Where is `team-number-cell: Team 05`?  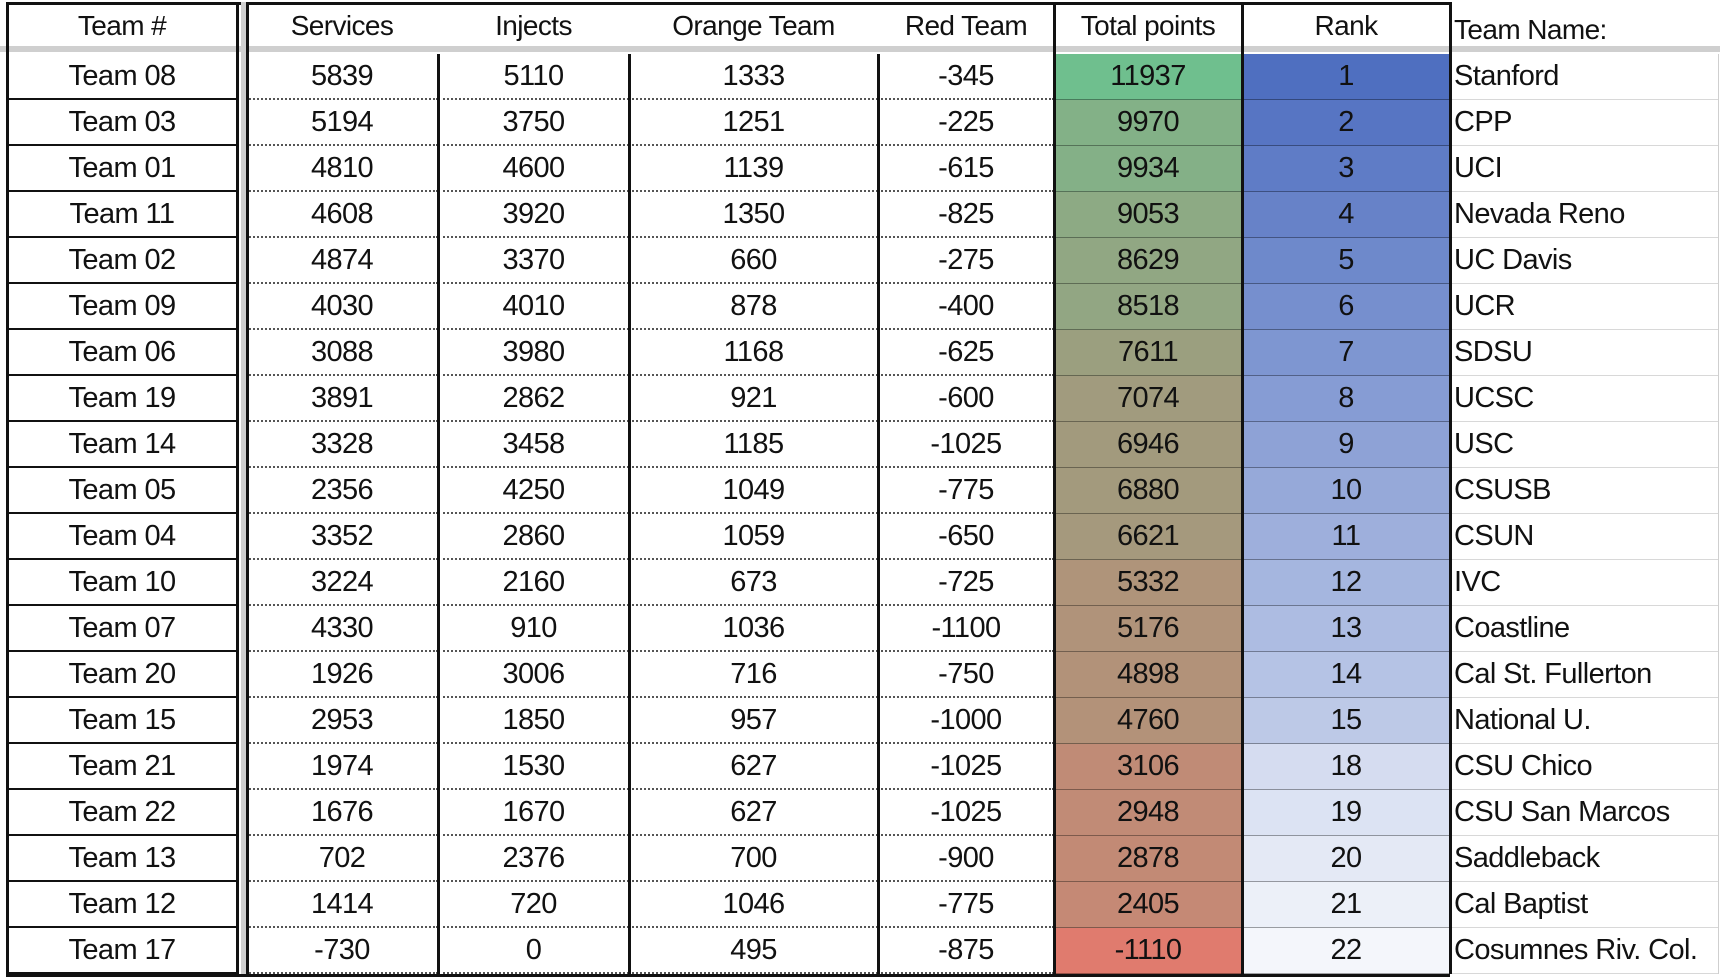
team-number-cell: Team 05 is located at coordinates (122, 491).